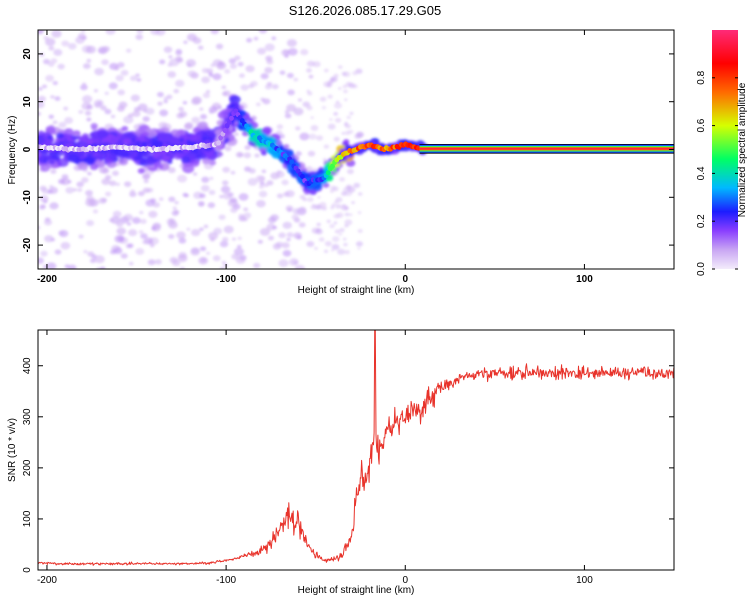  I want to click on x-tick-label: -200, so click(47, 279).